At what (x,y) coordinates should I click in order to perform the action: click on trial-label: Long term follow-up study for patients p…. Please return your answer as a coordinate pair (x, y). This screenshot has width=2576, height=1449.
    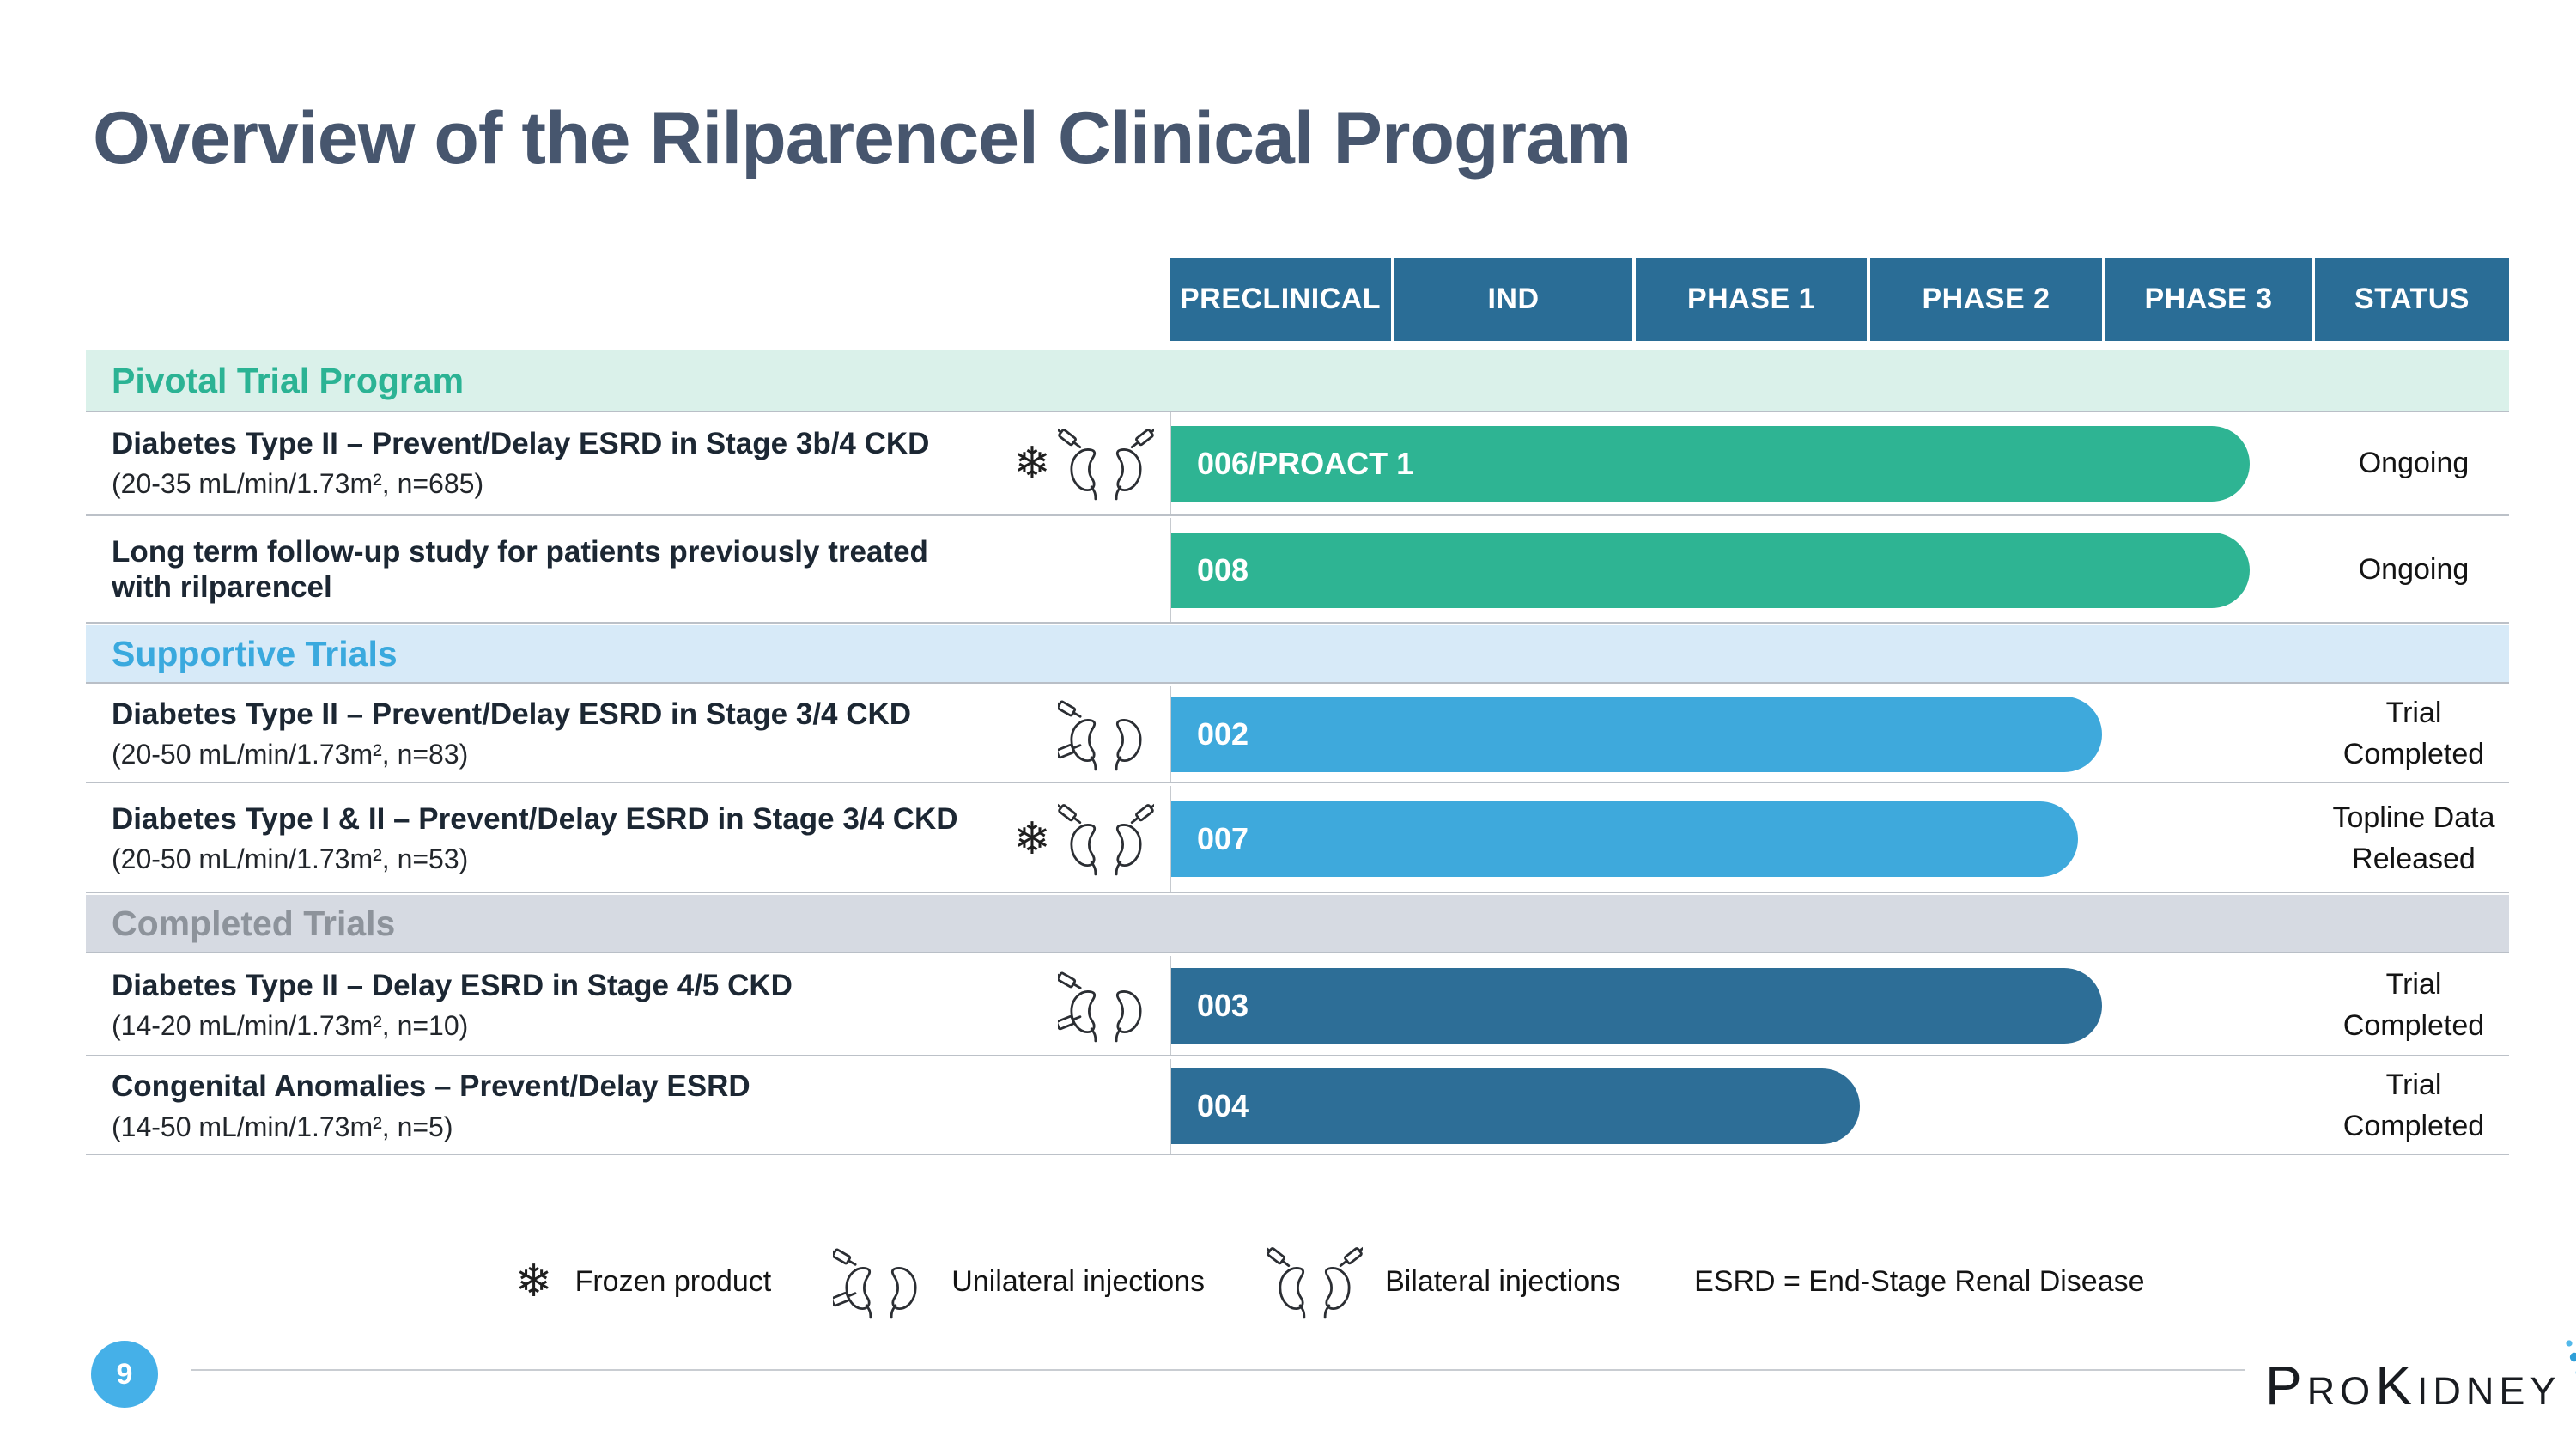
    Looking at the image, I should click on (528, 570).